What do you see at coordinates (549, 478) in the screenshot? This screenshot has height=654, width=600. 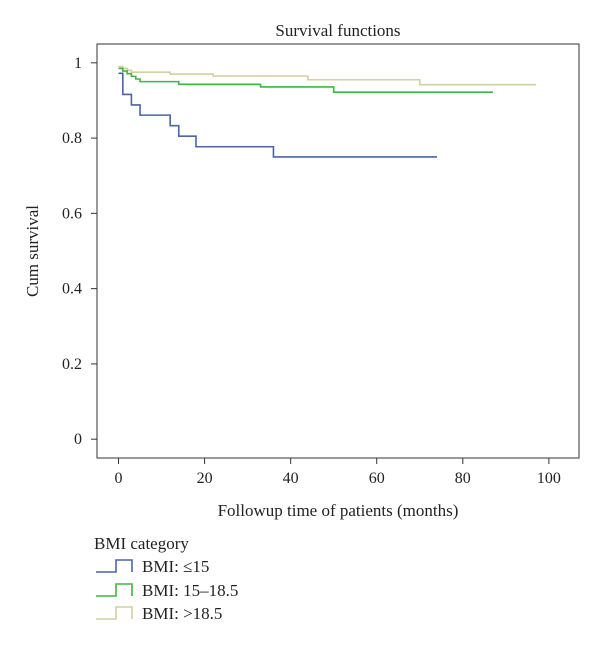 I see `x-tick-label-100: 100` at bounding box center [549, 478].